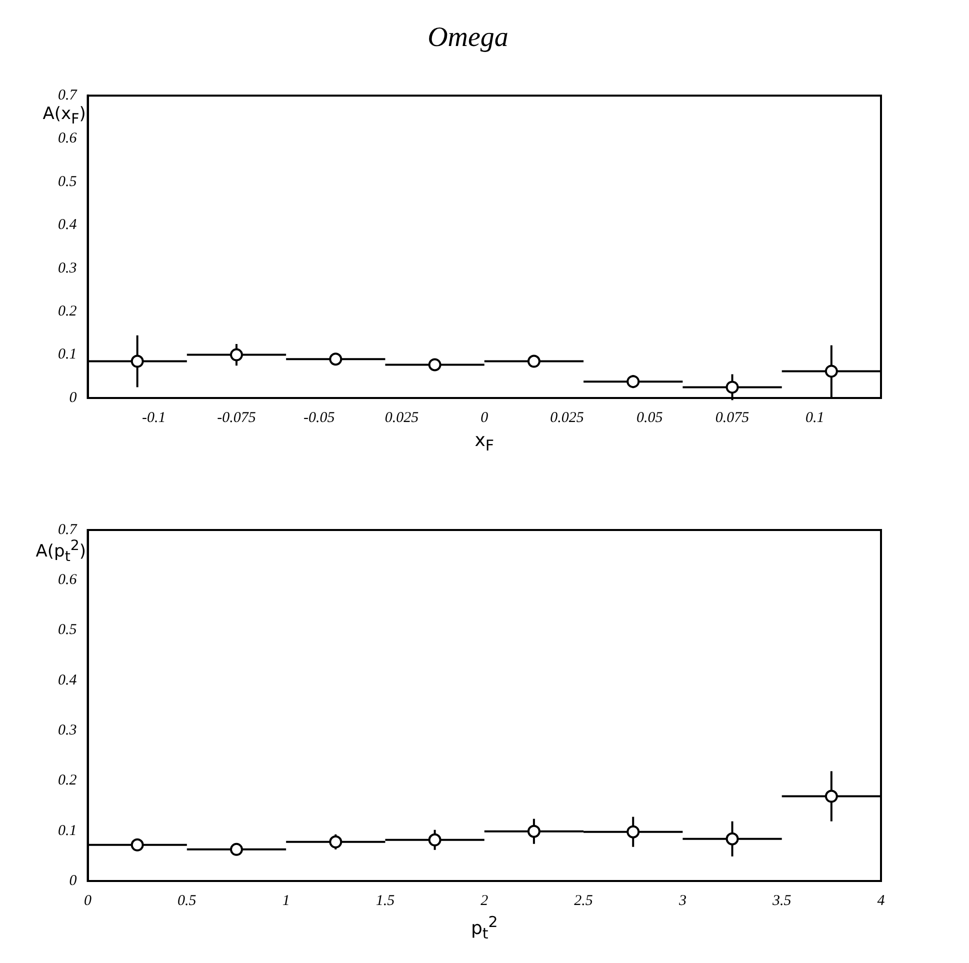 This screenshot has width=969, height=963. Describe the element at coordinates (286, 900) in the screenshot. I see `x-tick-label: 1` at that location.